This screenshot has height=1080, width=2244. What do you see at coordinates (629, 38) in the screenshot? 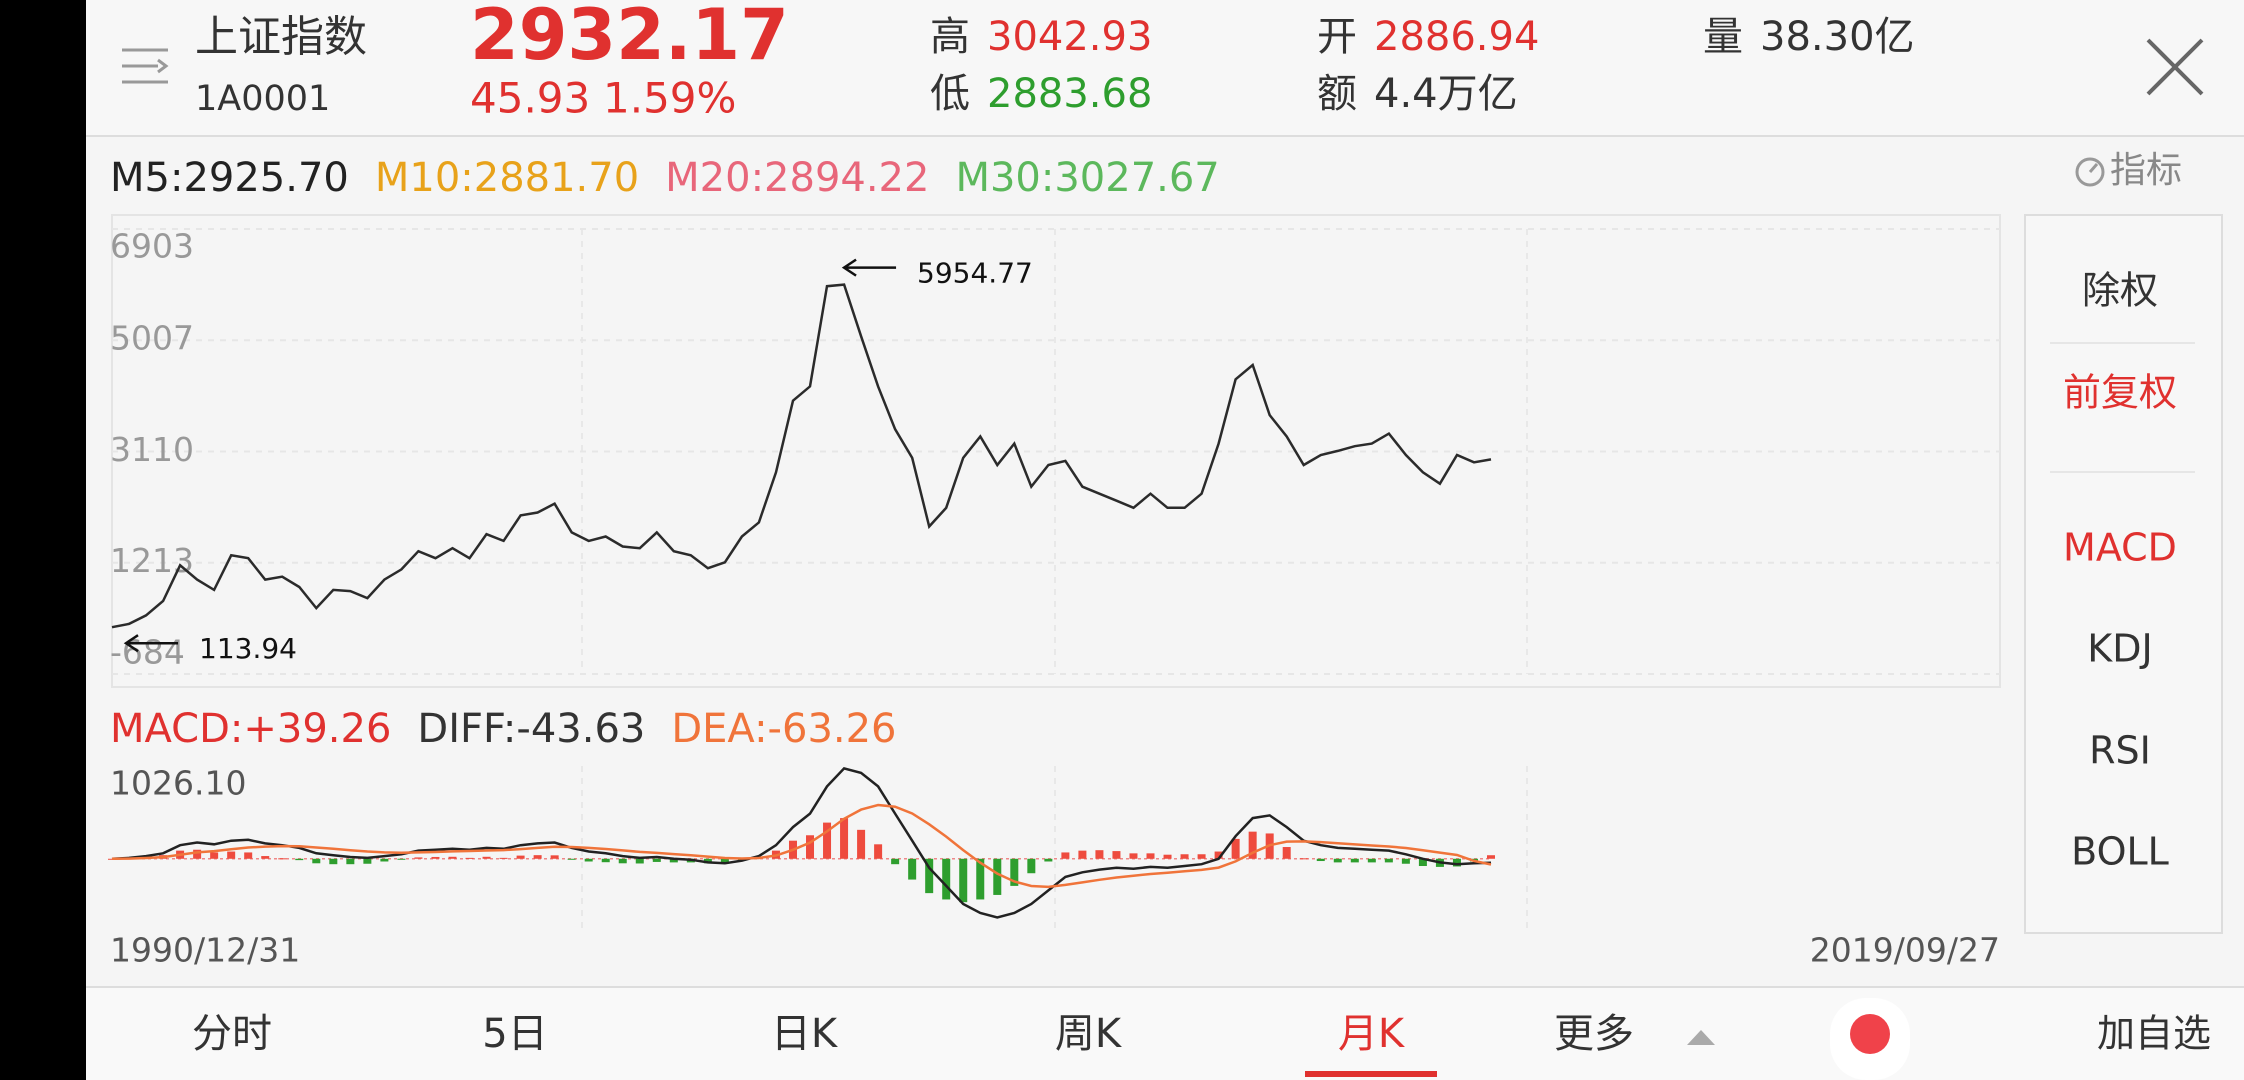
I see `price: 2932.17` at bounding box center [629, 38].